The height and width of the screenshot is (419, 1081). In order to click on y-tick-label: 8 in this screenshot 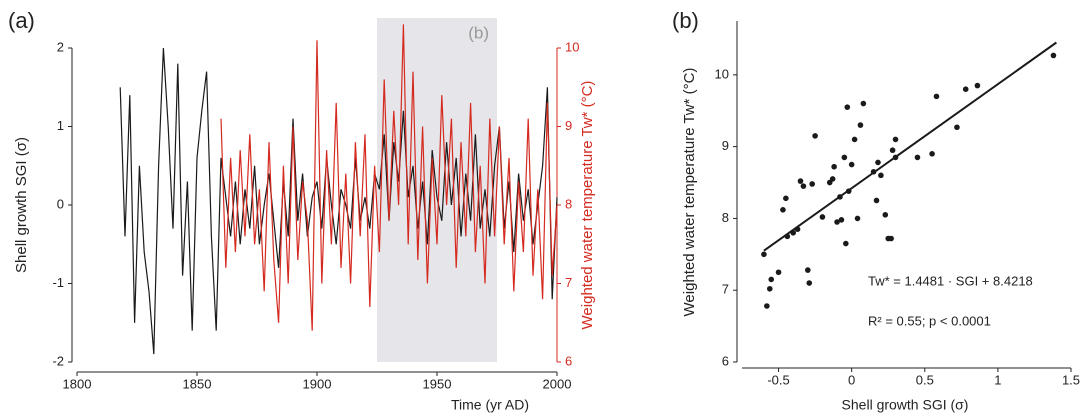, I will do `click(725, 217)`.